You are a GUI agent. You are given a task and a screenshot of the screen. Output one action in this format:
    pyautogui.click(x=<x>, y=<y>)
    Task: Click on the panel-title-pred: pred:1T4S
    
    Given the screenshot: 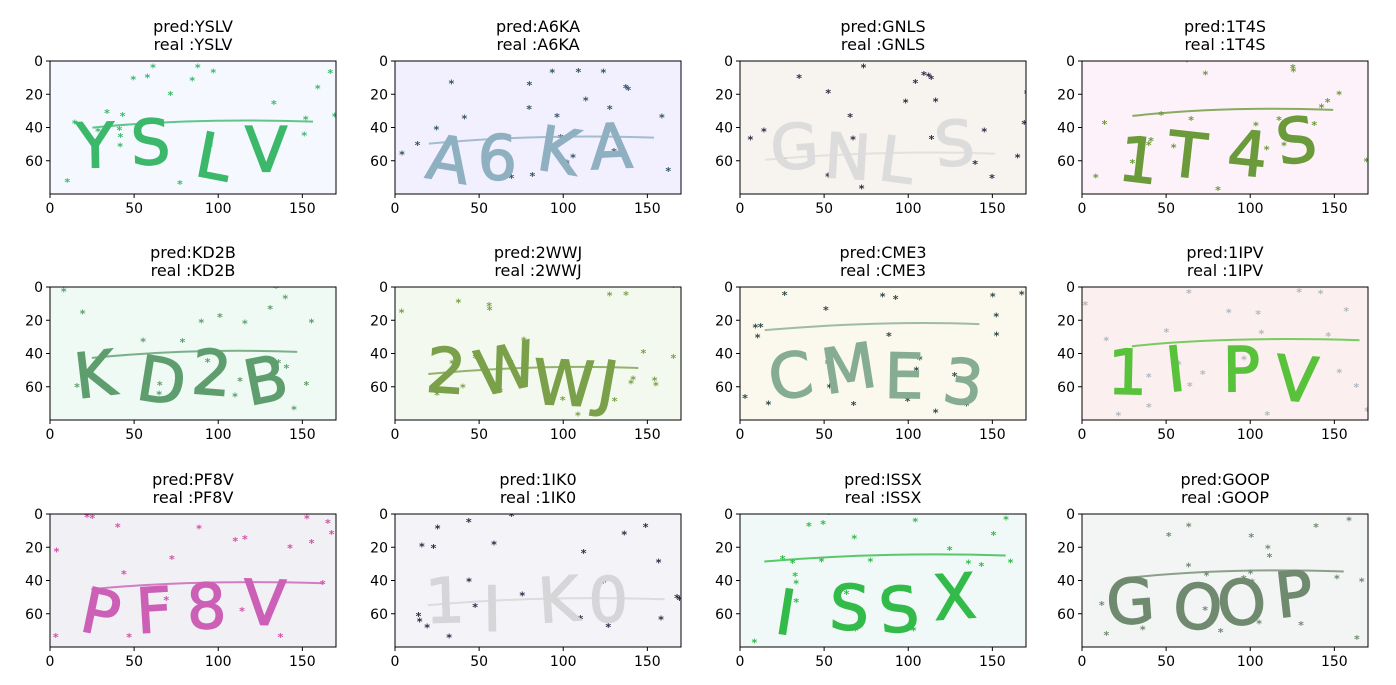 What is the action you would take?
    pyautogui.click(x=1225, y=26)
    